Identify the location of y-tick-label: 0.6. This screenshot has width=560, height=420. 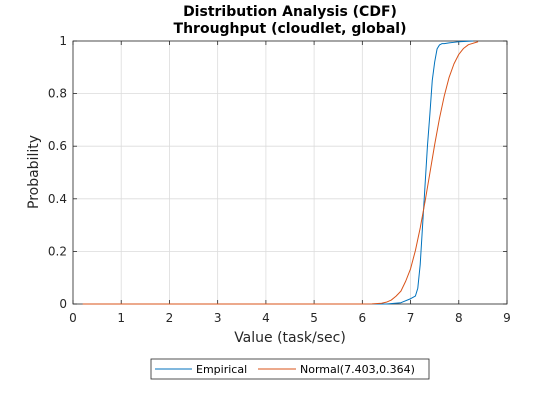
(57, 146).